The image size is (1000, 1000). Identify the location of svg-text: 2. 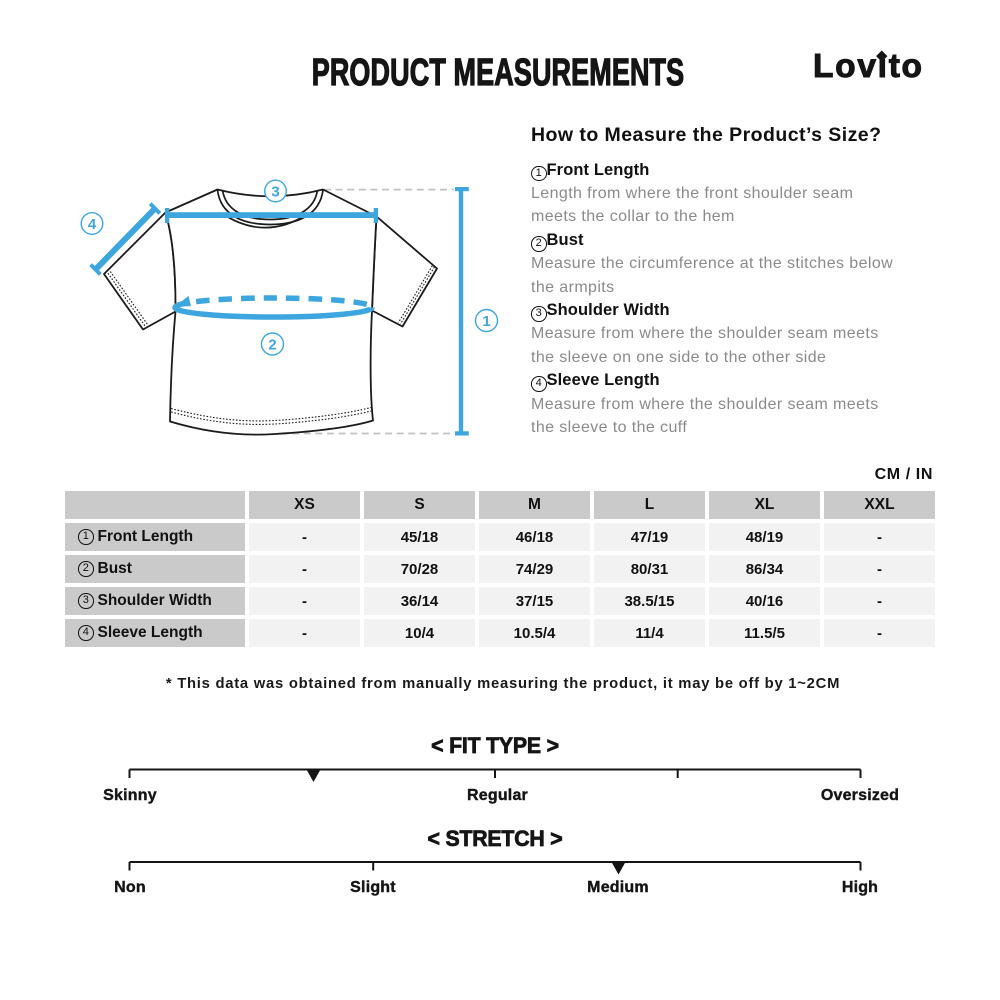
(272, 344).